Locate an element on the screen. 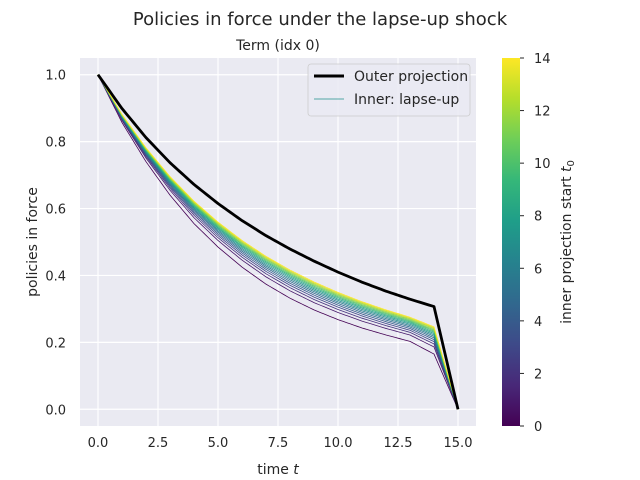  y-axis-label: policies in force is located at coordinates (33, 242).